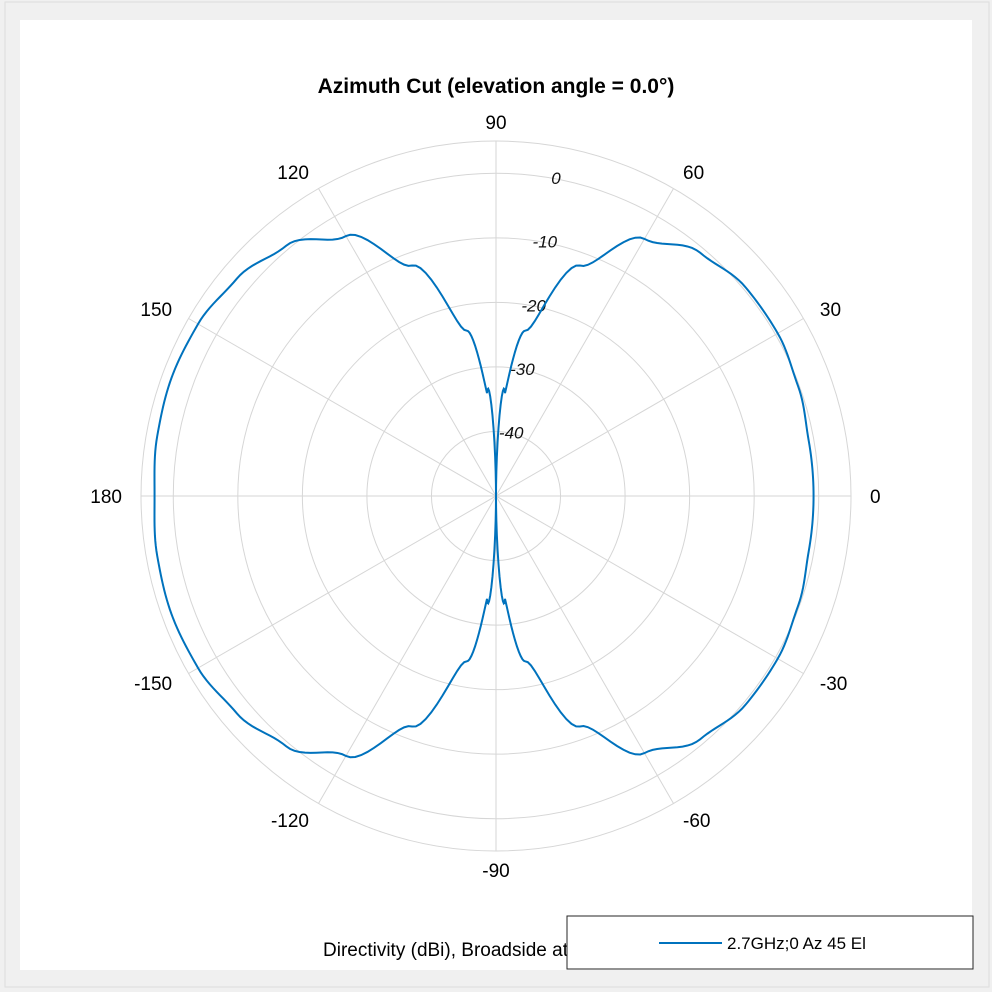 Image resolution: width=992 pixels, height=992 pixels. What do you see at coordinates (496, 86) in the screenshot?
I see `chart-title: Azimuth Cut (elevation angle = 0.0°)` at bounding box center [496, 86].